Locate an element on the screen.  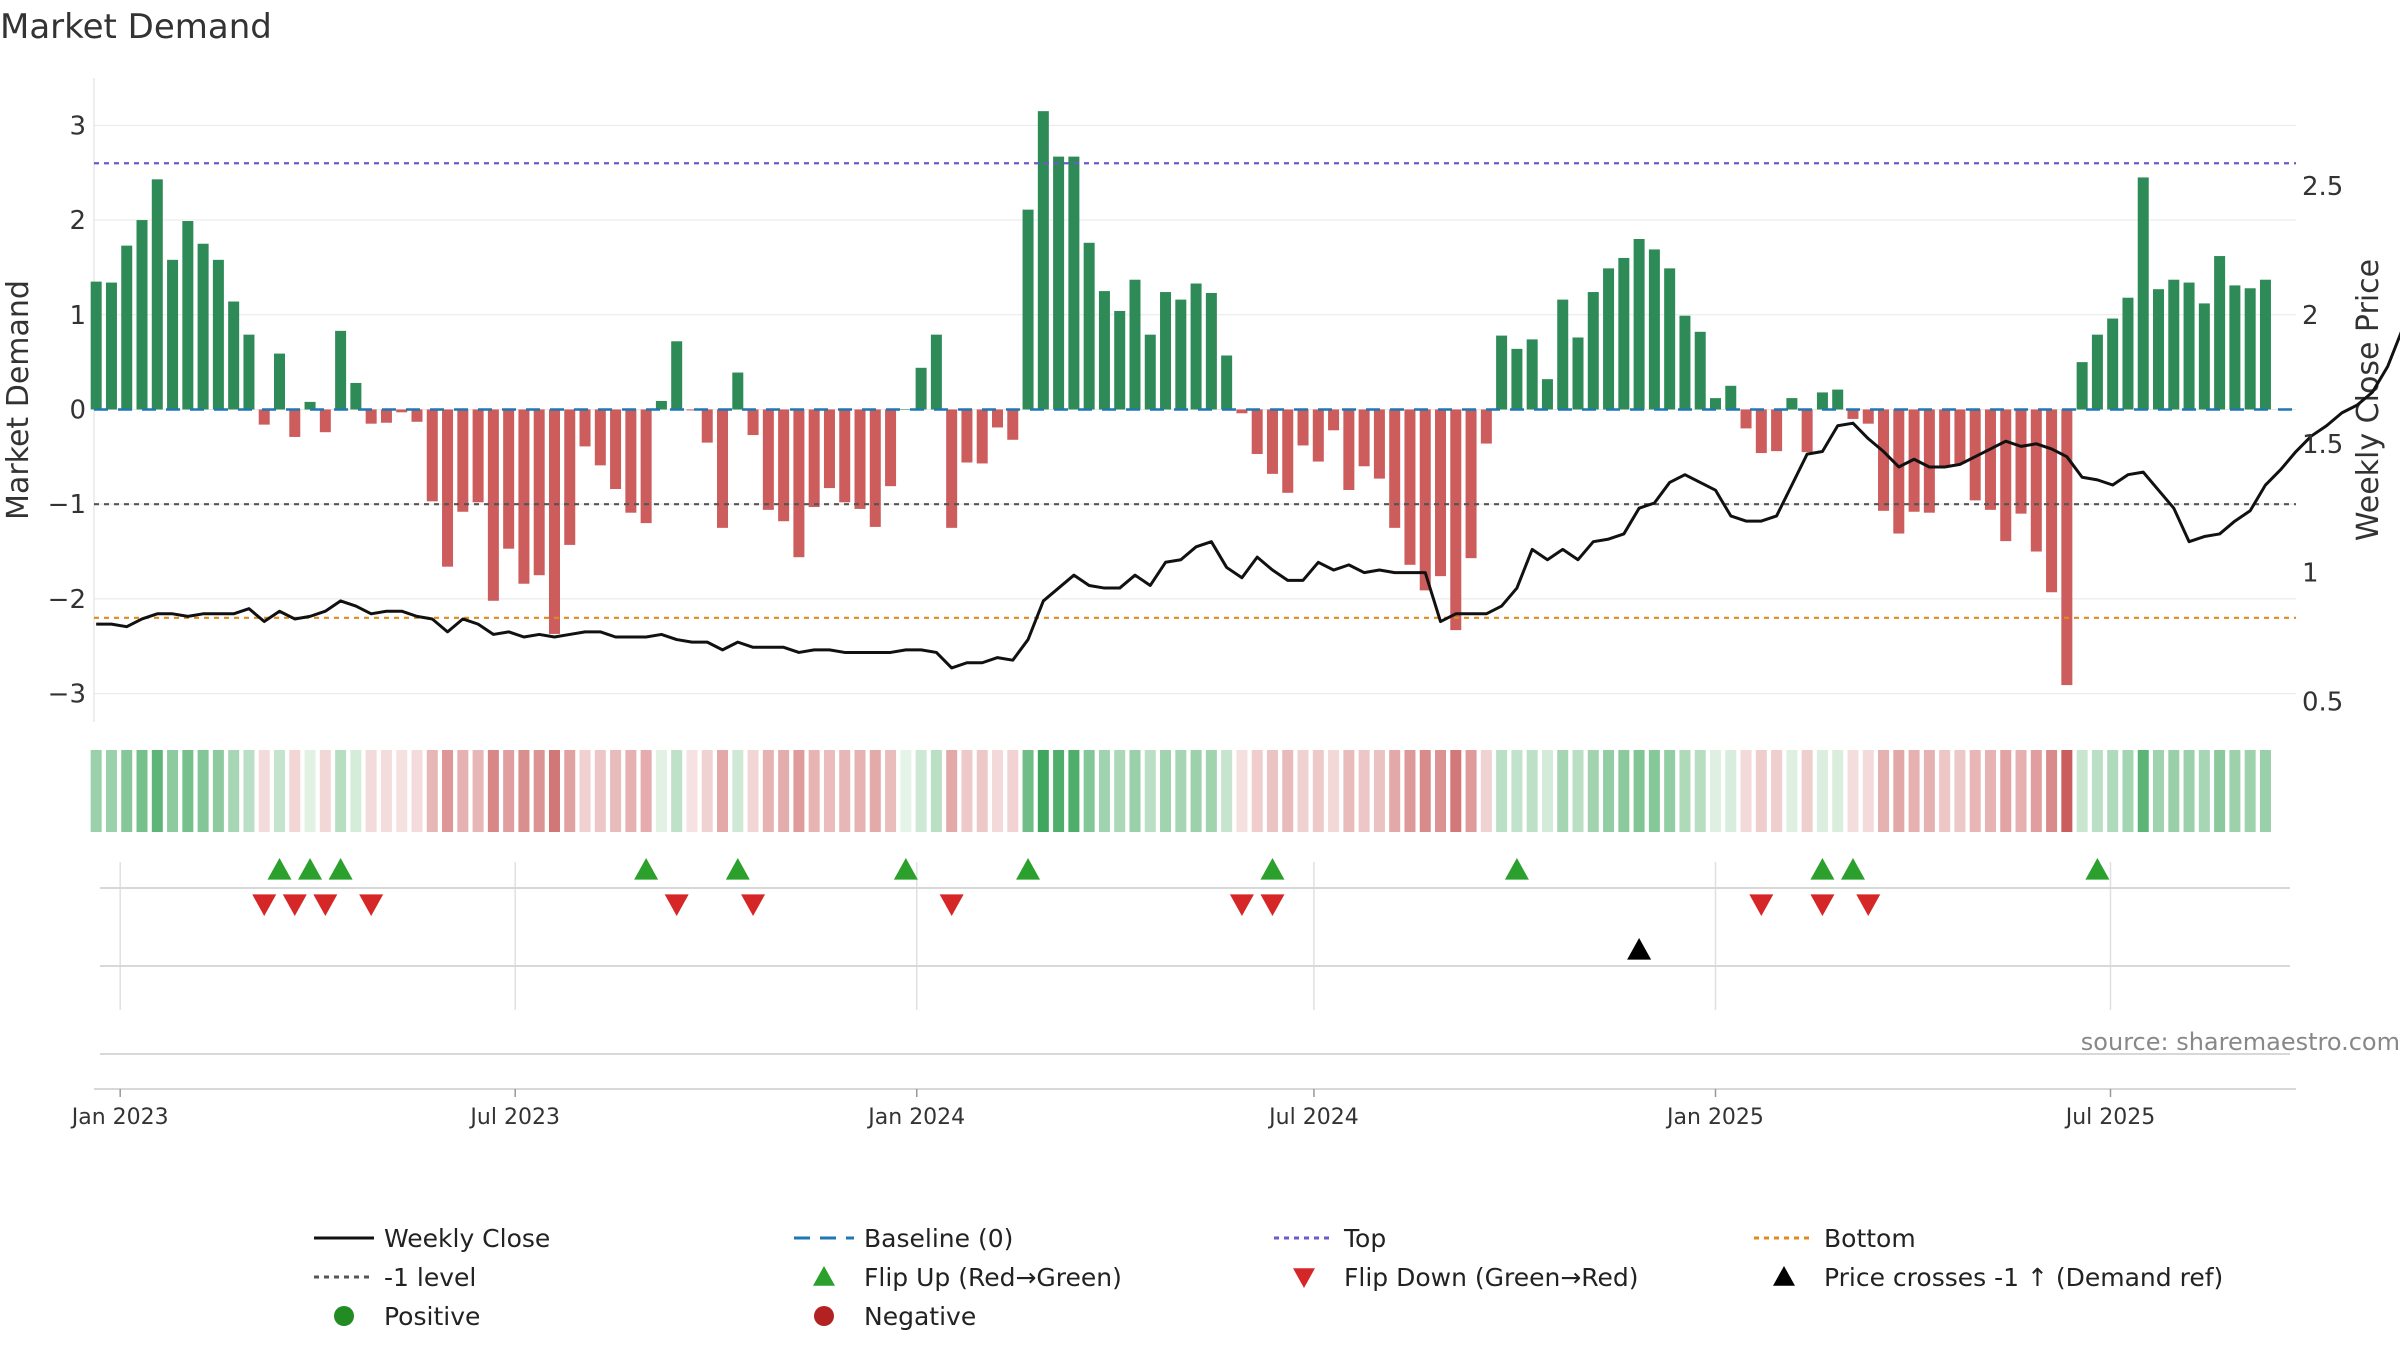
y2-axis-ticks: 2.5 2 1.5 1 0.5 is located at coordinates (2322, 444).